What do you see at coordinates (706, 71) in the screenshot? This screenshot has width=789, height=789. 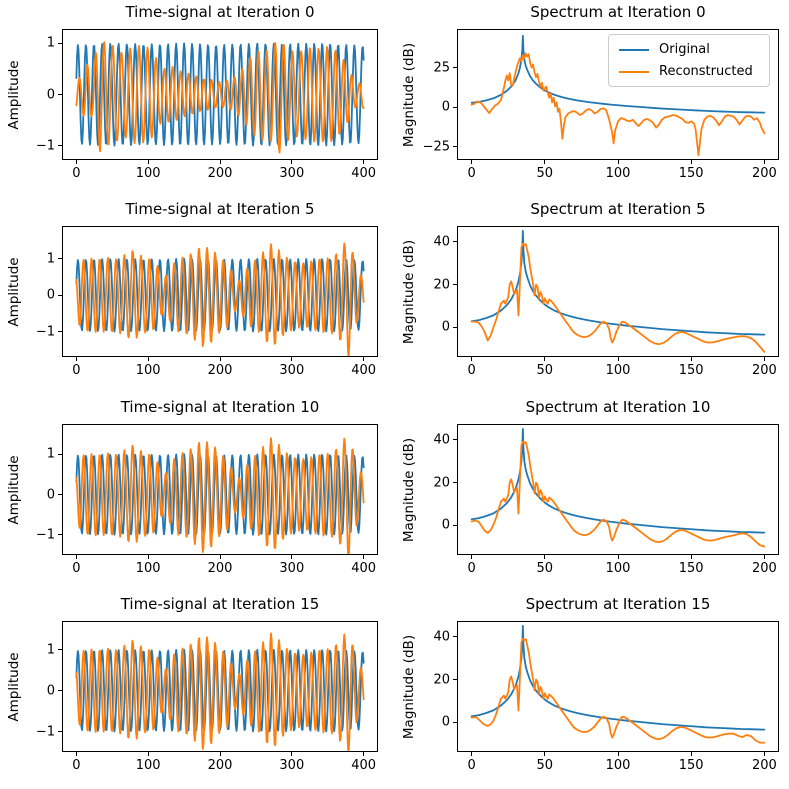 I see `legend-label-reconstructed: Reconstructed` at bounding box center [706, 71].